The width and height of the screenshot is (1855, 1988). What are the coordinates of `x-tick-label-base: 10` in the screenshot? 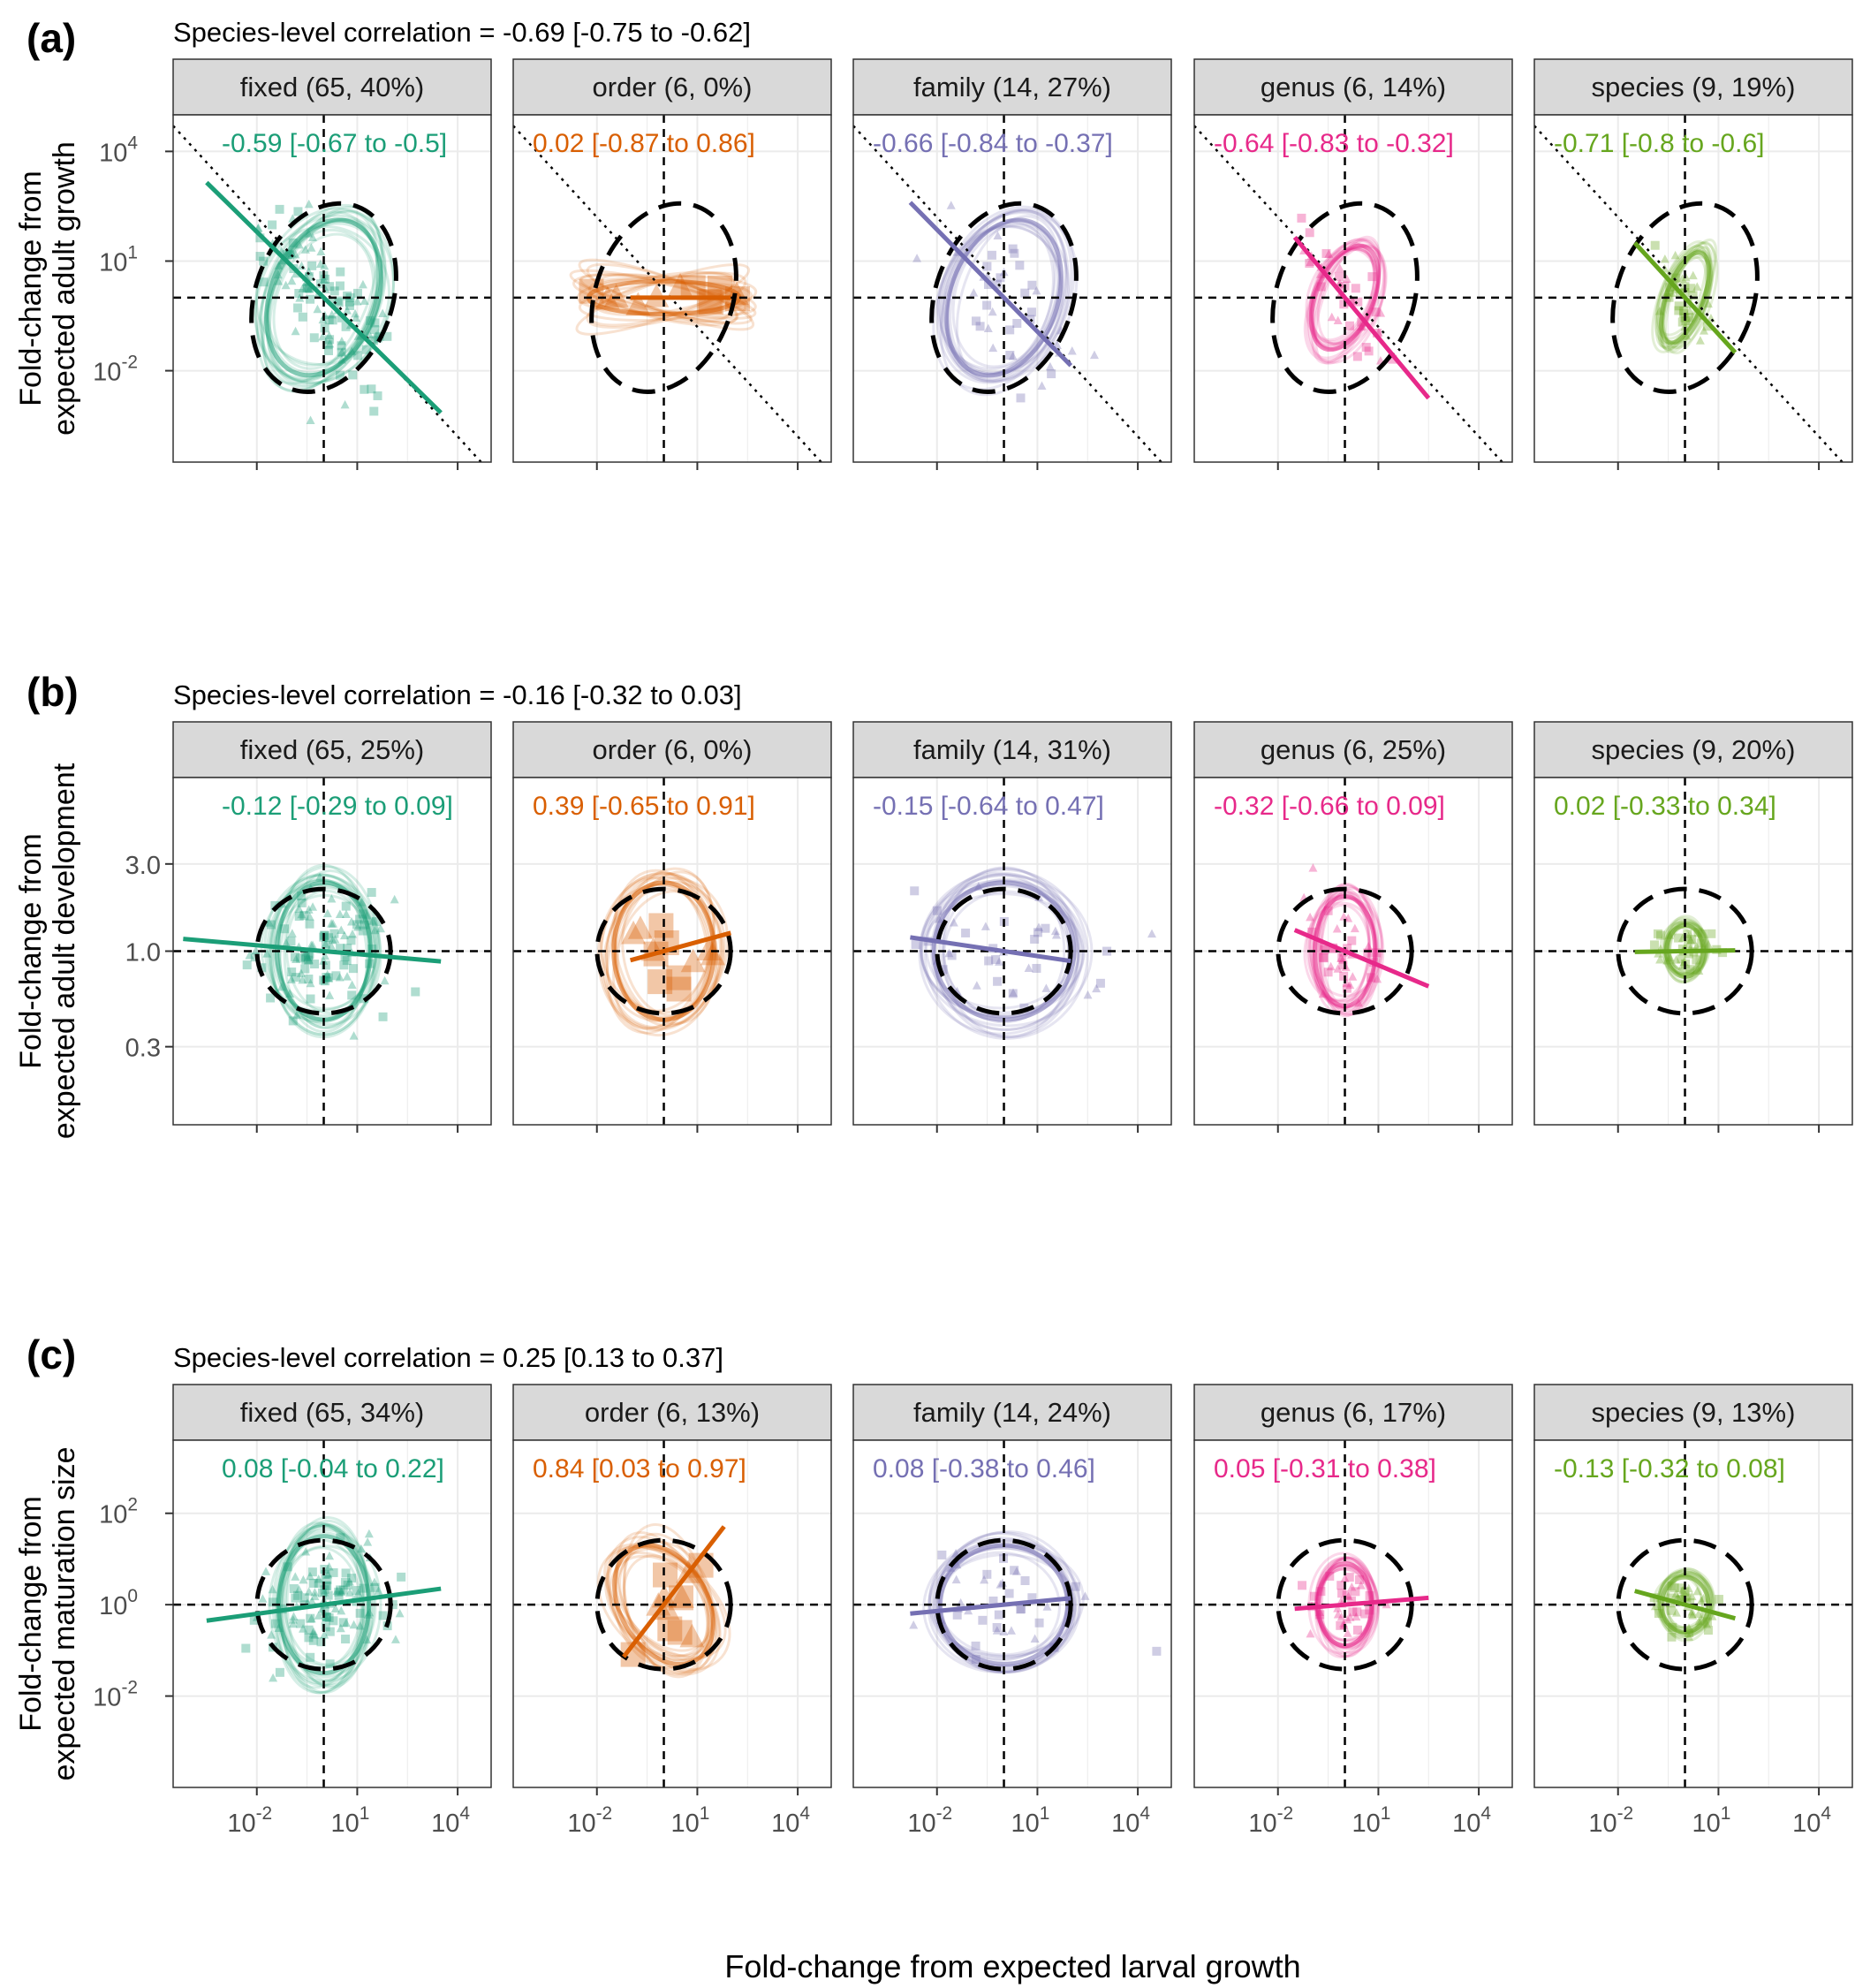 It's located at (344, 1824).